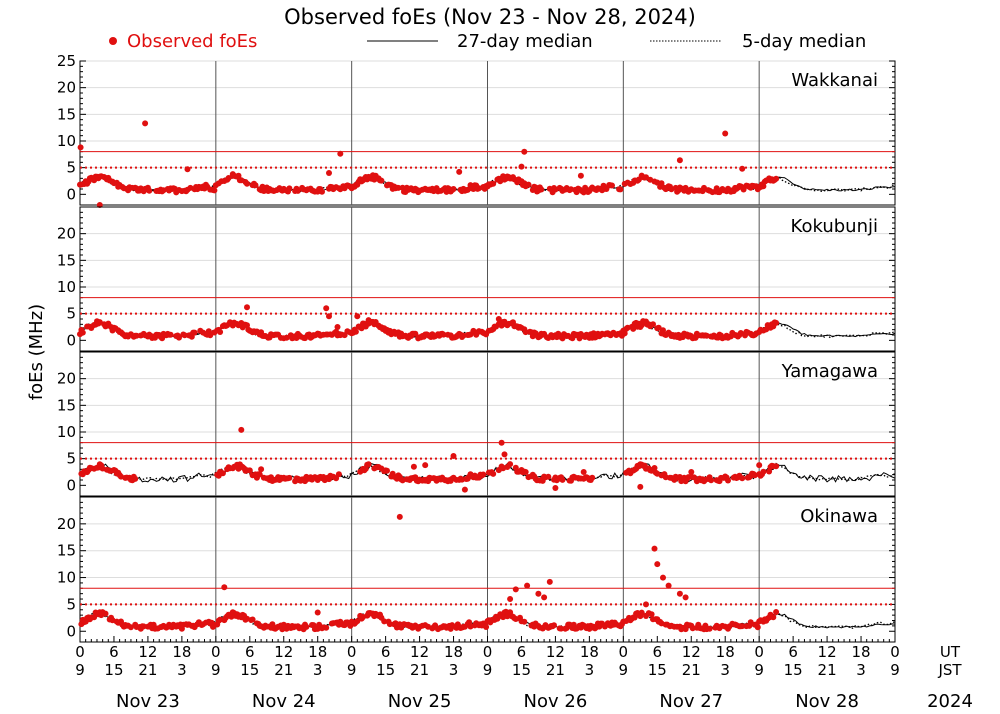 This screenshot has height=714, width=1000. I want to click on station-name: Yamagawa, so click(829, 371).